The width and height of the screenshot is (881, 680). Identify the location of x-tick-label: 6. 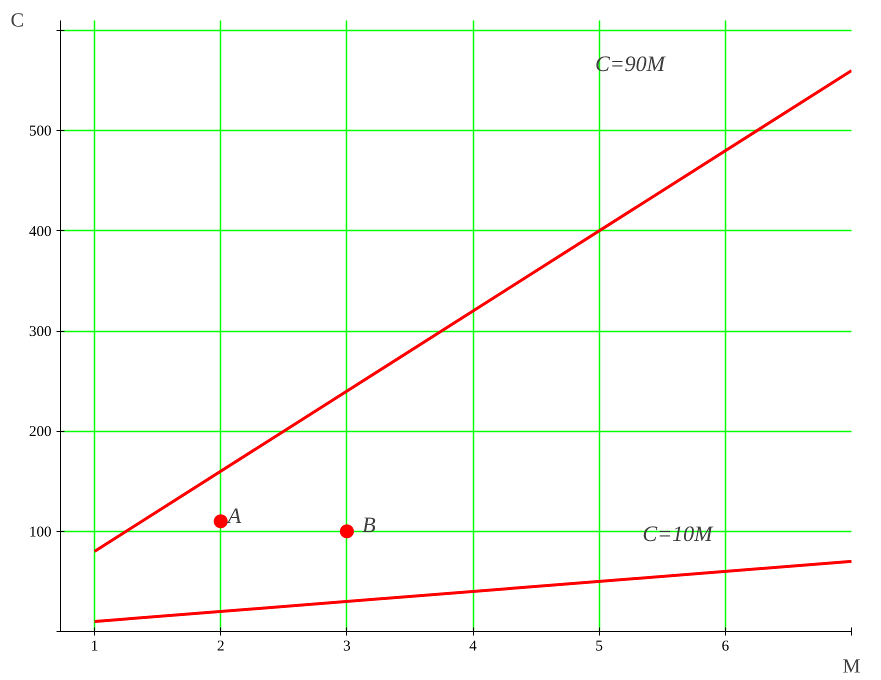
(726, 646).